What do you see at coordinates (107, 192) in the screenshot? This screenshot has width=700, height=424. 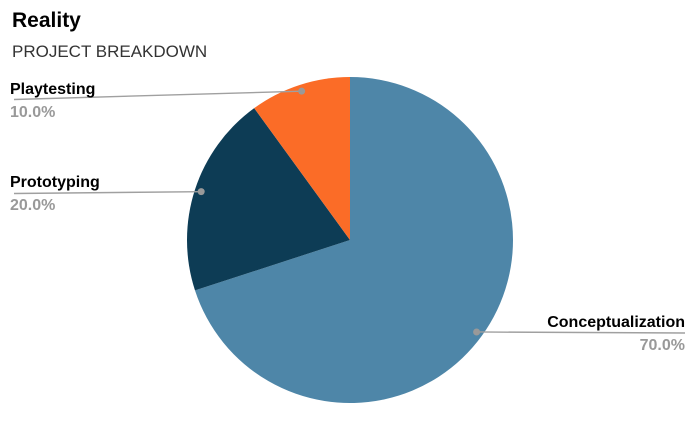 I see `leader-line-prototyping` at bounding box center [107, 192].